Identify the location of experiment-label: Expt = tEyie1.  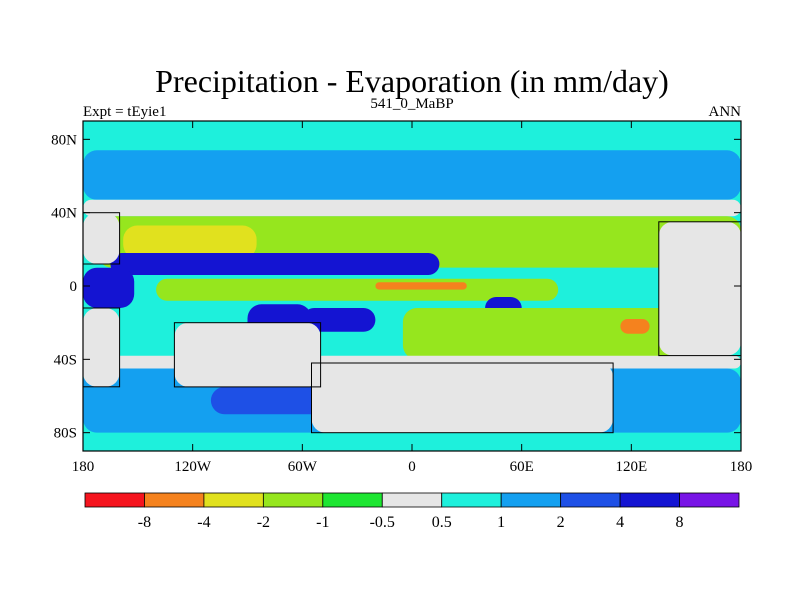
(124, 112).